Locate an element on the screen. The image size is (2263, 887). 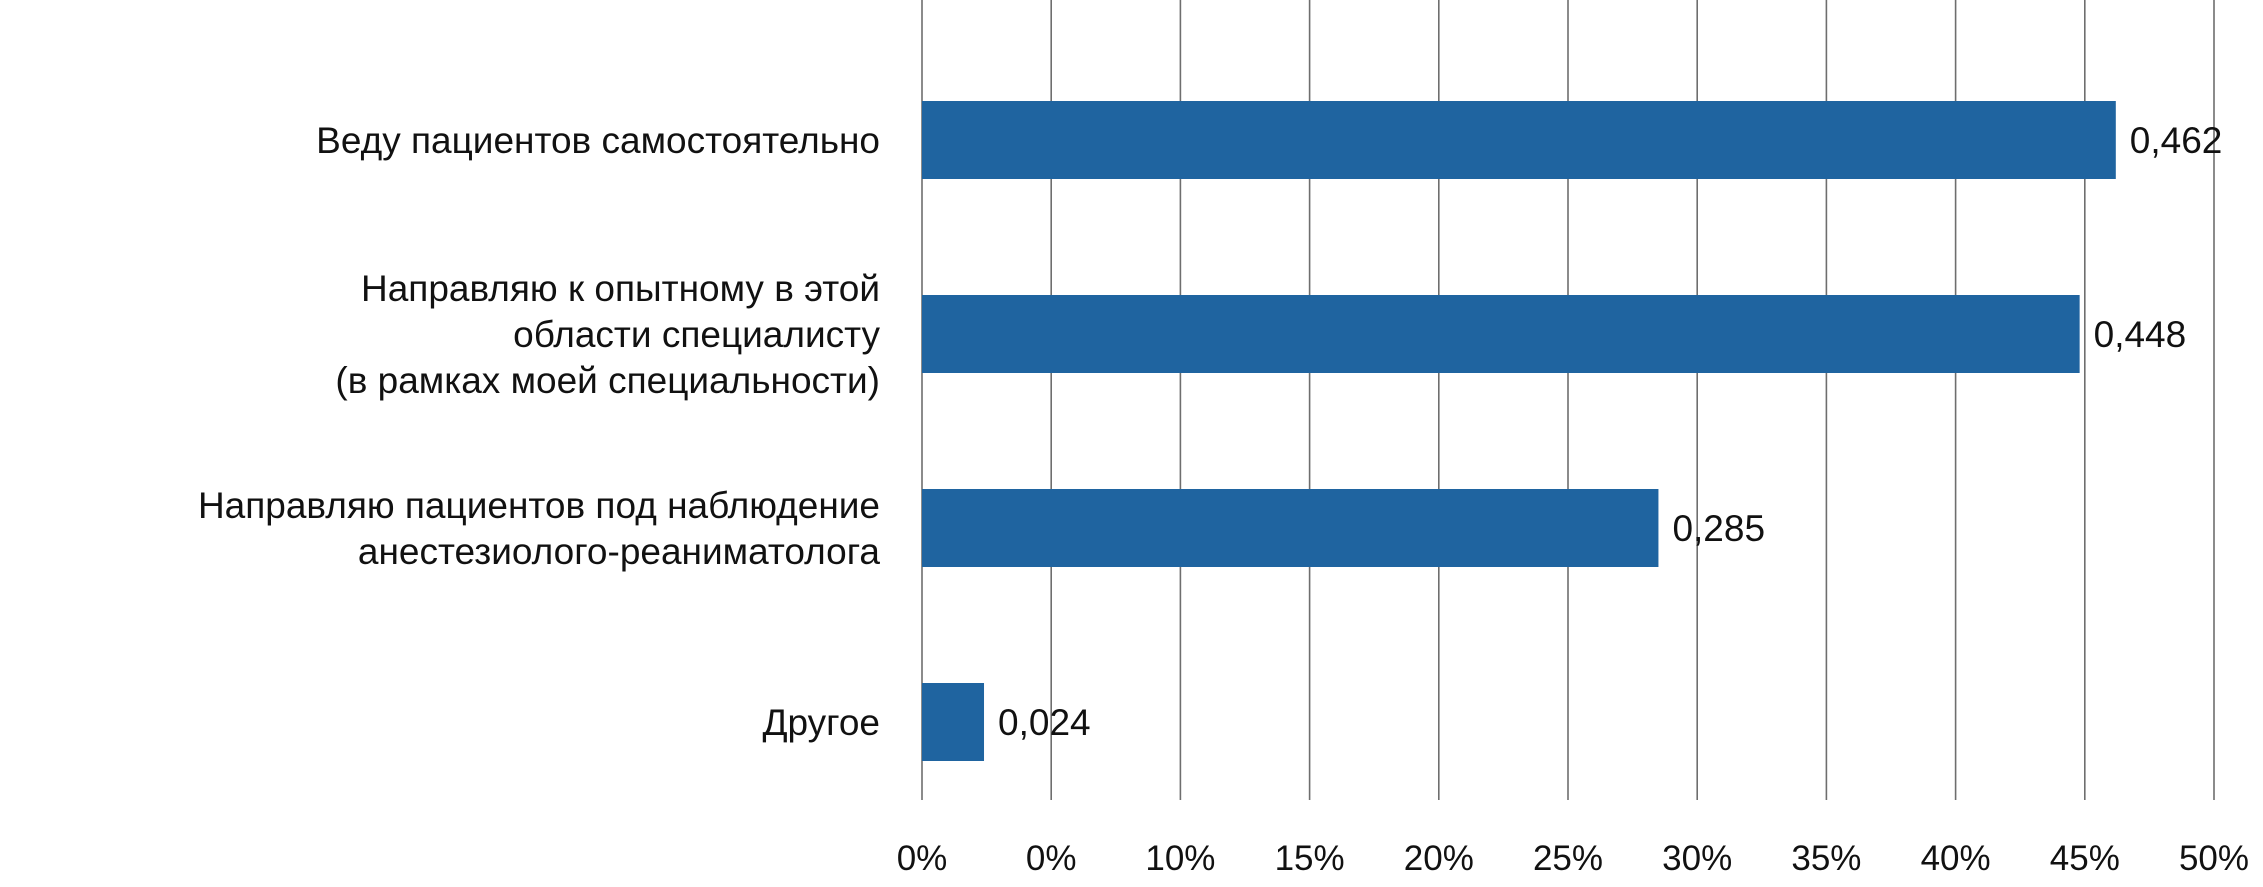
bar-value-label: 0,024 is located at coordinates (1044, 722).